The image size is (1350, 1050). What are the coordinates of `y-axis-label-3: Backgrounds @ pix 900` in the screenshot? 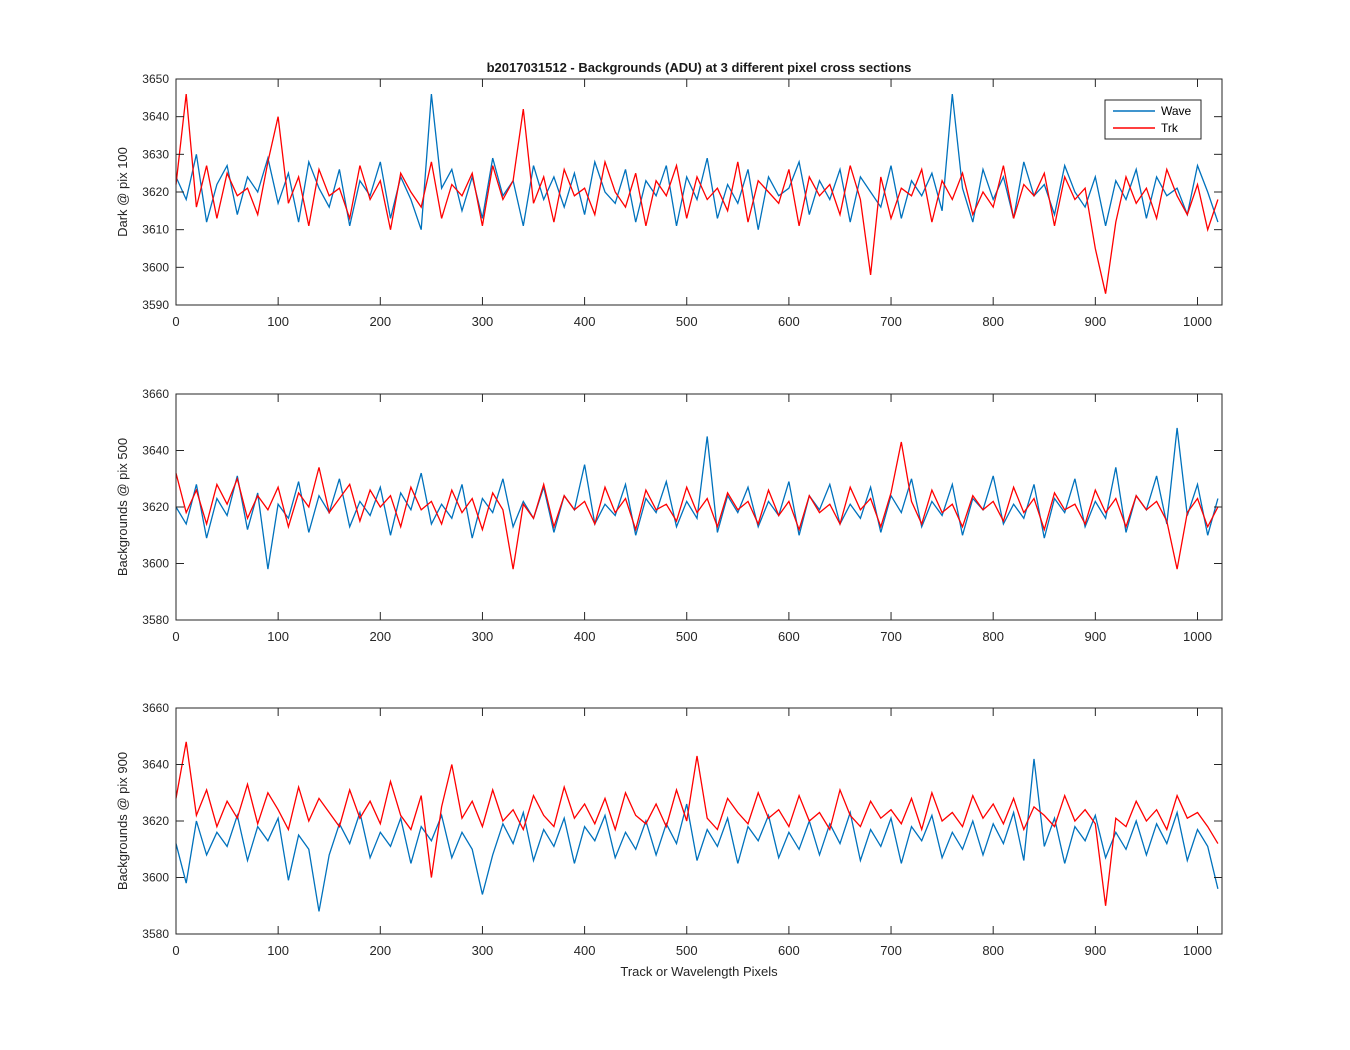 It's located at (122, 821).